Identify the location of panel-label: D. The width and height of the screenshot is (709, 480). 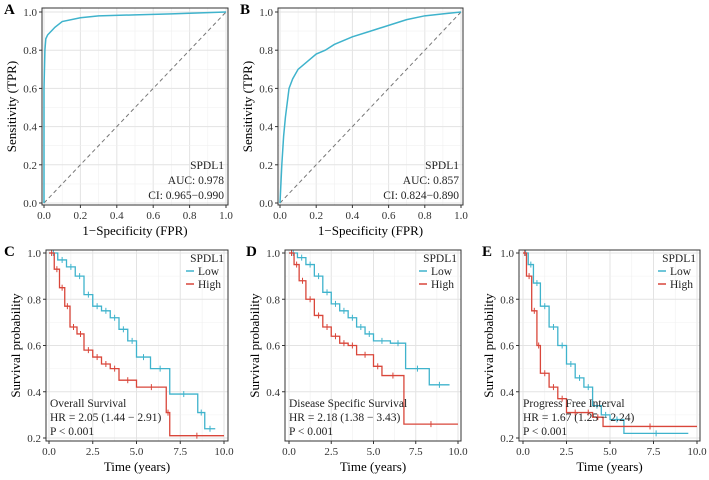
(251, 252).